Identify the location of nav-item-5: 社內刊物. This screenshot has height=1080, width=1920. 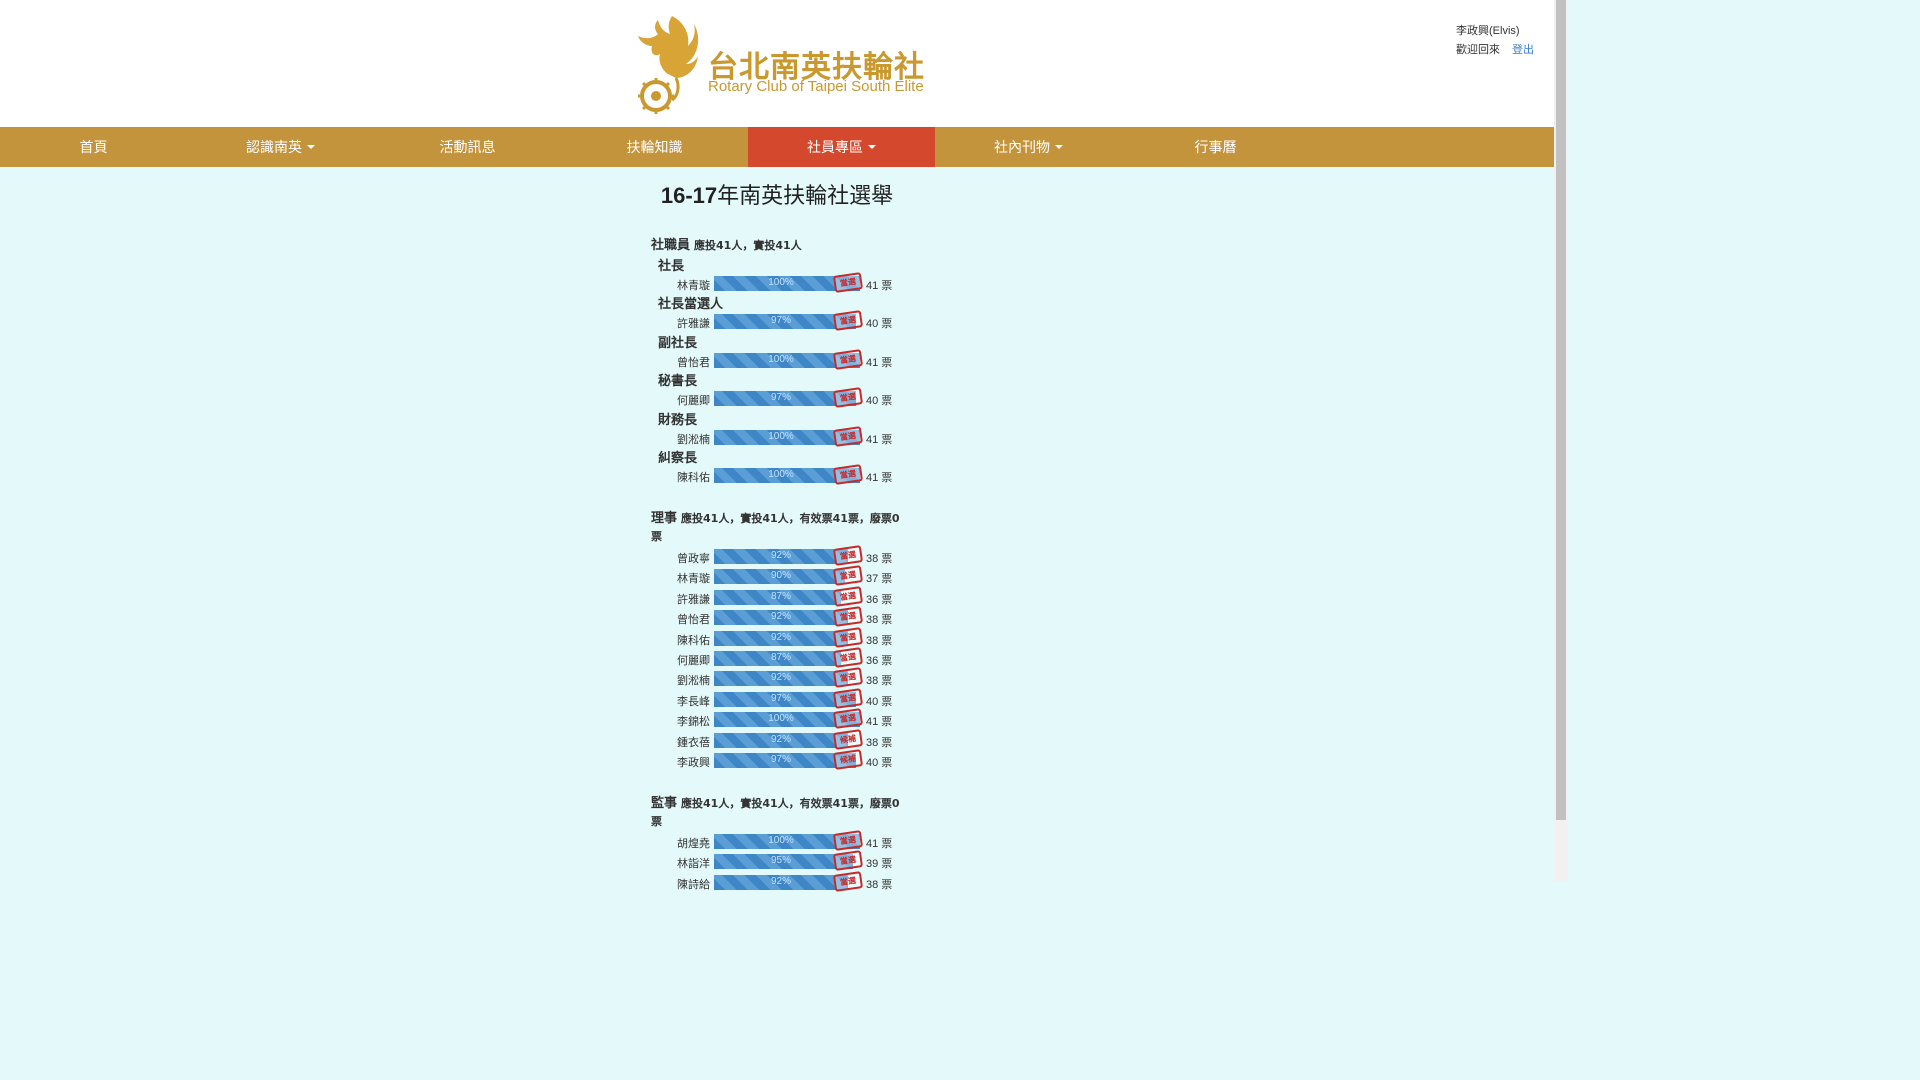
(1028, 147).